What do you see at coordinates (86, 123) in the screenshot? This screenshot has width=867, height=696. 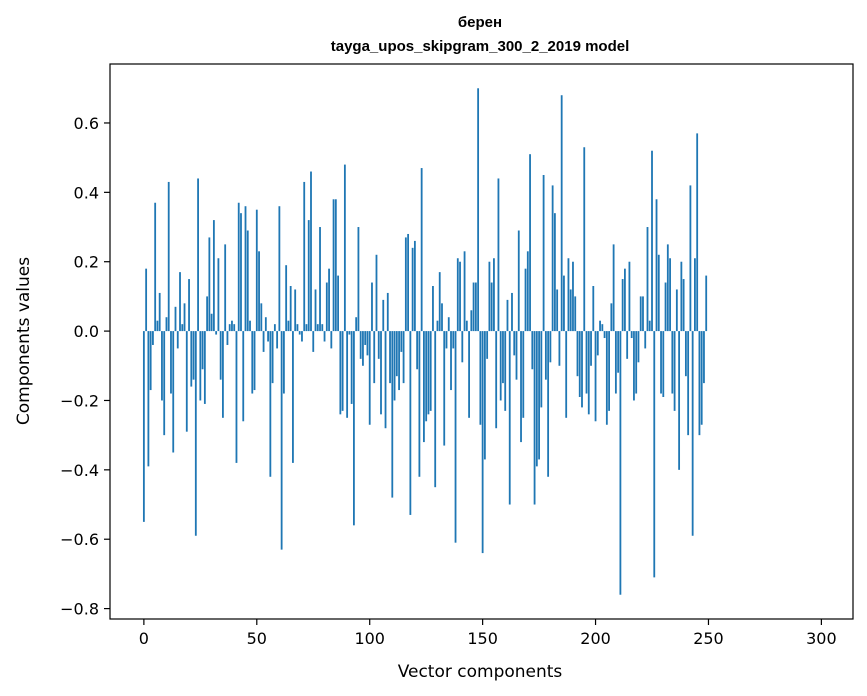 I see `y-tick-label: 0.6` at bounding box center [86, 123].